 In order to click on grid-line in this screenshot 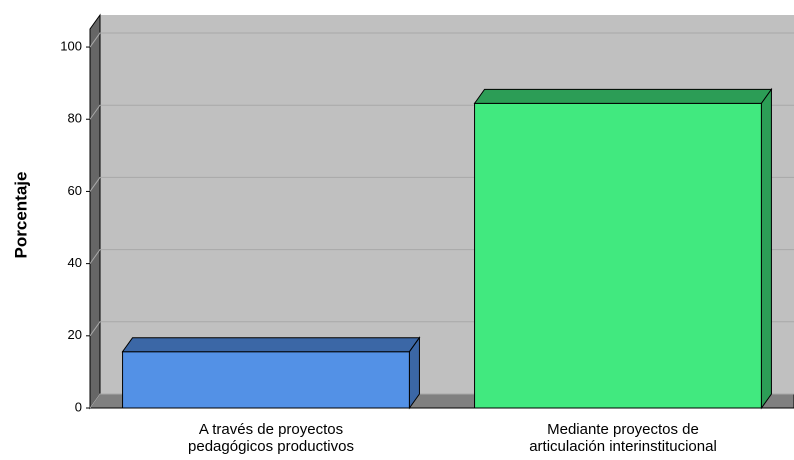, I will do `click(441, 40)`.